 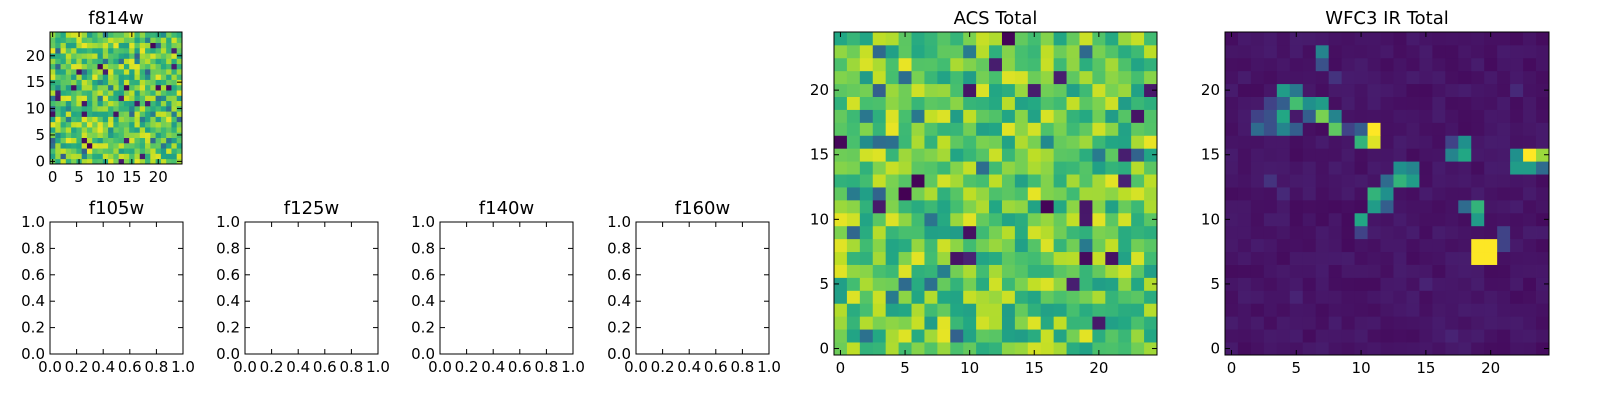 What do you see at coordinates (156, 367) in the screenshot?
I see `x-tick-label: 0.8` at bounding box center [156, 367].